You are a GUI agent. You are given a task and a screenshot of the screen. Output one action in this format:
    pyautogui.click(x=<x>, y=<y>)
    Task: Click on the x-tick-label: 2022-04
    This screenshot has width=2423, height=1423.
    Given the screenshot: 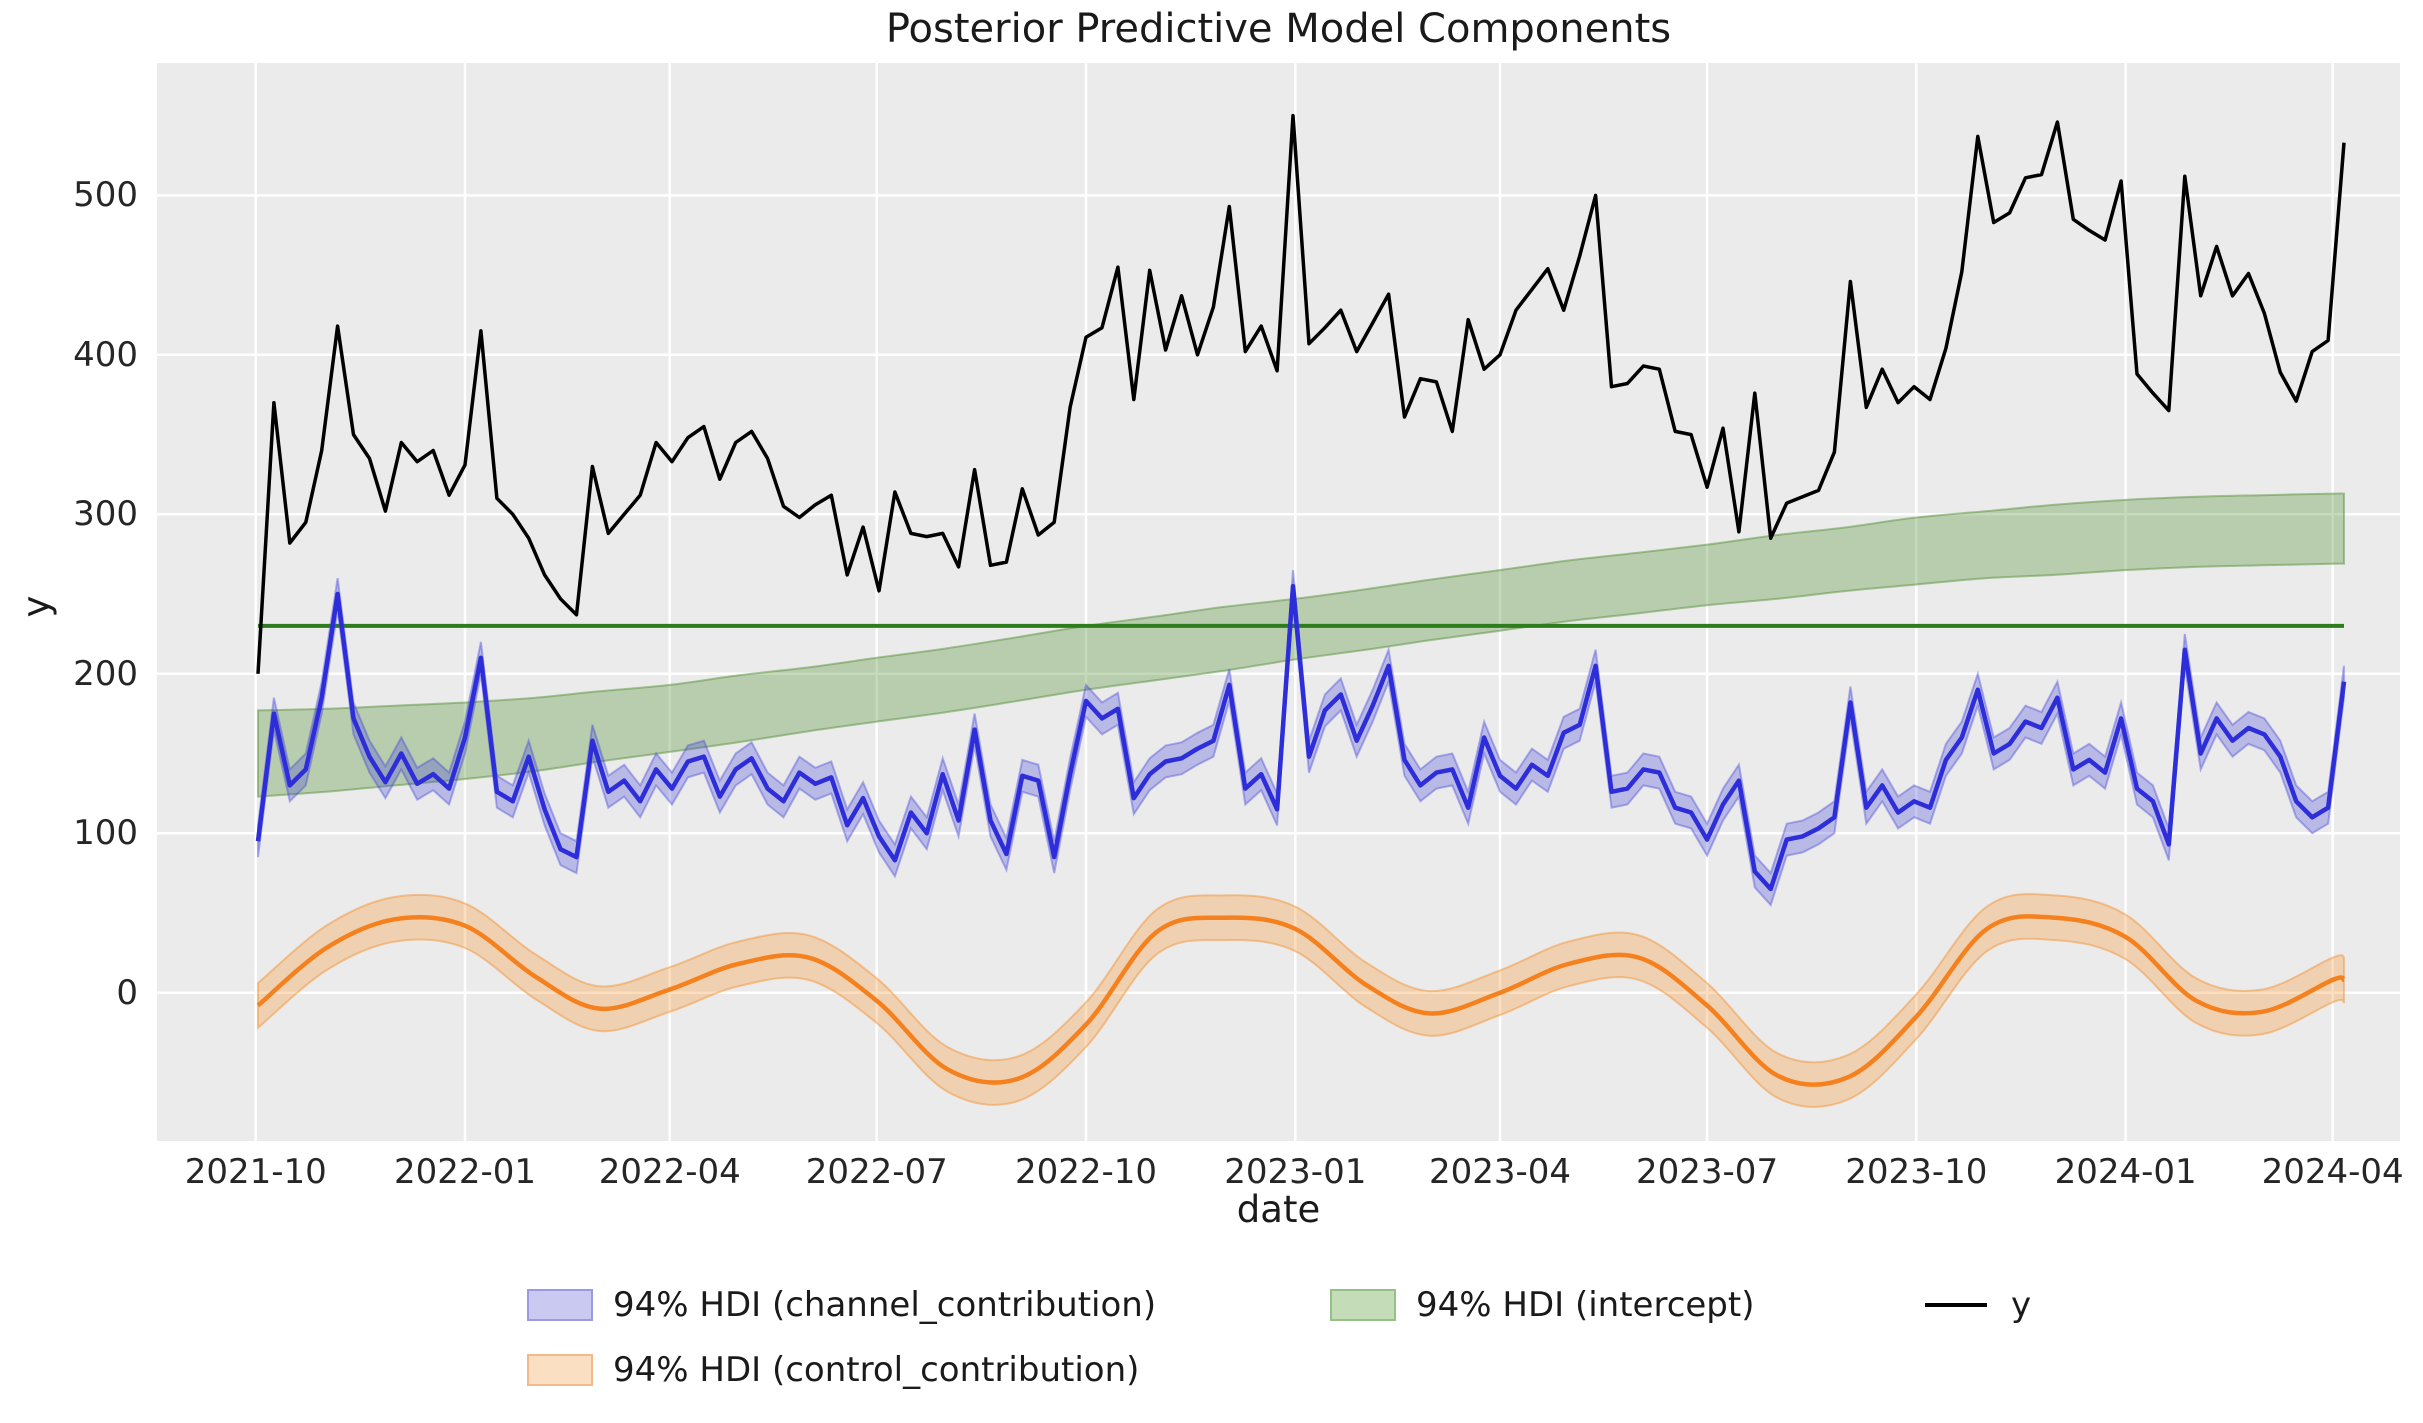 What is the action you would take?
    pyautogui.click(x=669, y=1172)
    